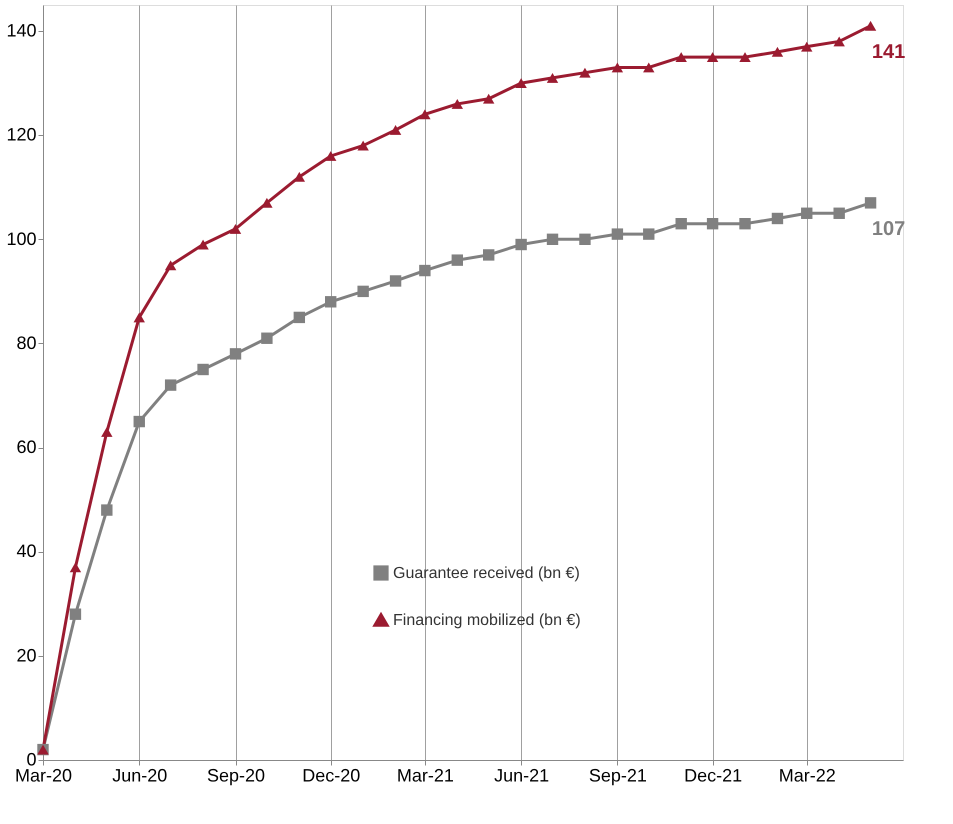 This screenshot has height=824, width=953. I want to click on y-tick-label: 40, so click(26, 551).